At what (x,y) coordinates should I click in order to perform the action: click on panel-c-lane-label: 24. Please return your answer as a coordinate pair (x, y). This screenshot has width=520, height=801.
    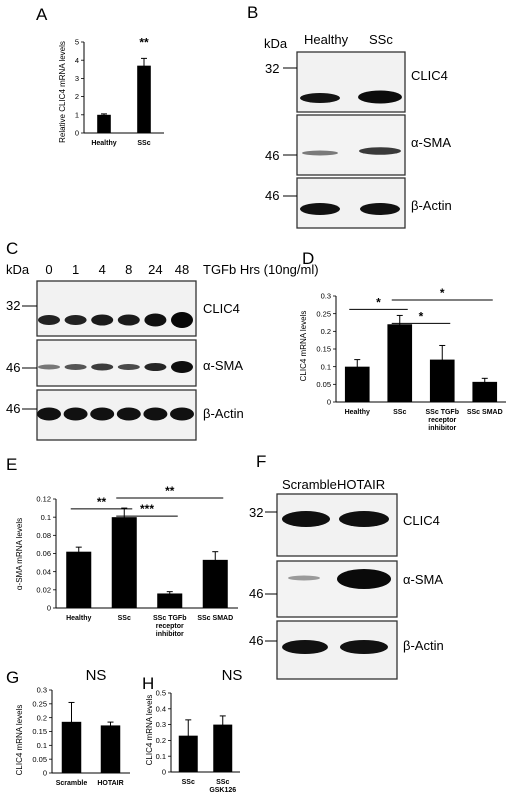
    Looking at the image, I should click on (155, 269).